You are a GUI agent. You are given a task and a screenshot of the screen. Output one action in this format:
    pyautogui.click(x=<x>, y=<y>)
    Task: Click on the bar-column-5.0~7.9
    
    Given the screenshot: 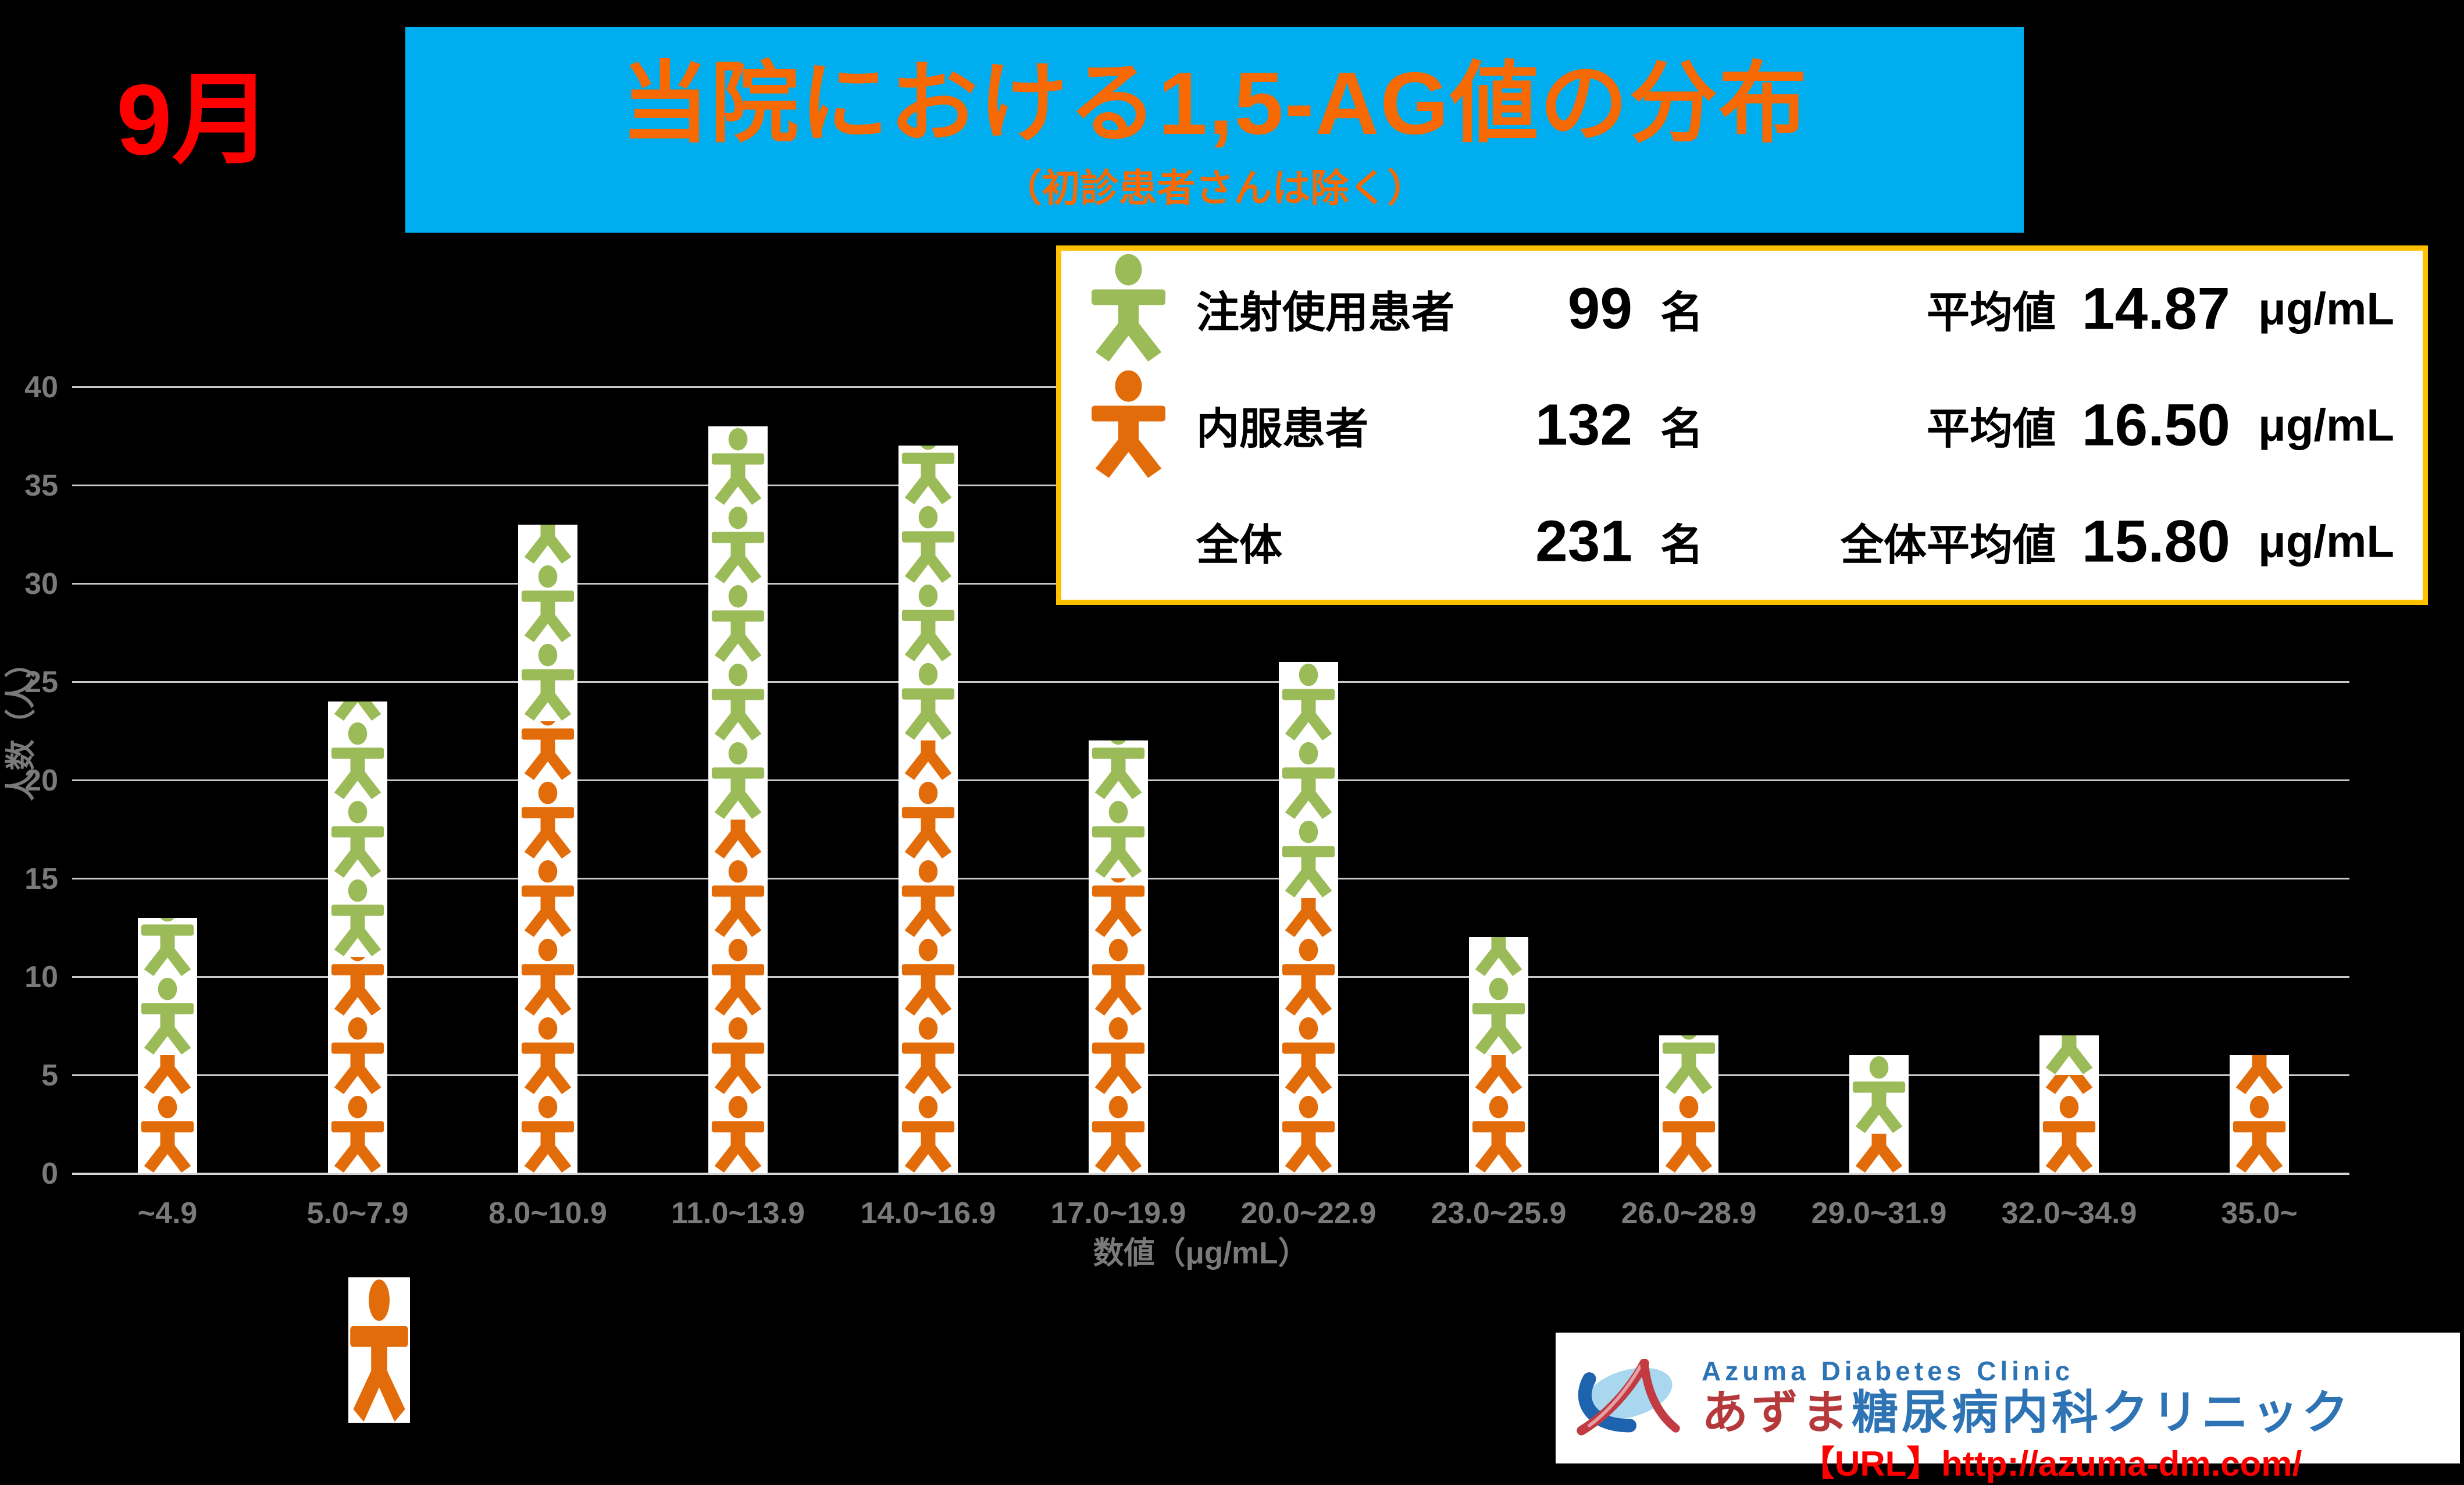 What is the action you would take?
    pyautogui.click(x=357, y=937)
    